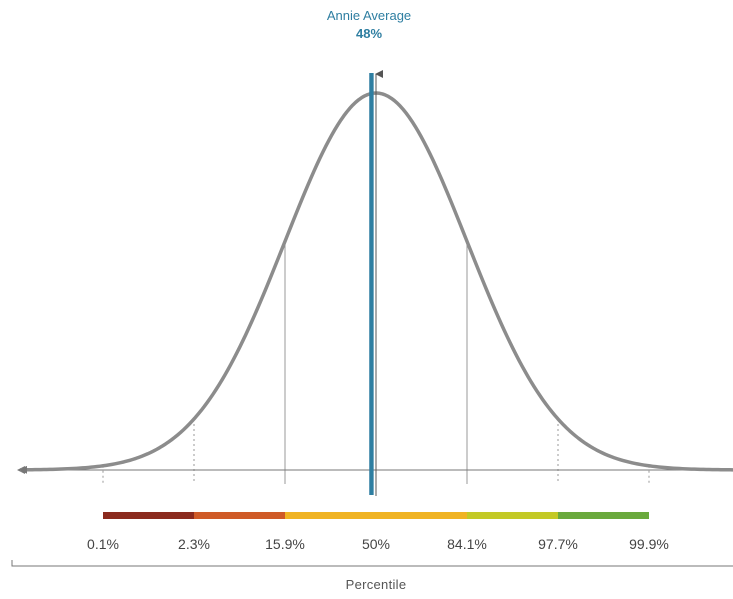  I want to click on color-bands-layer, so click(376, 515).